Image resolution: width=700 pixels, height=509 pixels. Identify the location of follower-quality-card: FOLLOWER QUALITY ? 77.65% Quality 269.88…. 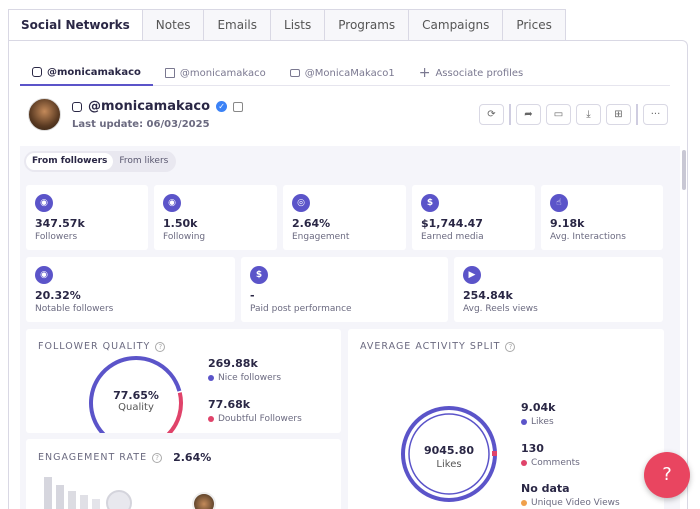
(183, 381).